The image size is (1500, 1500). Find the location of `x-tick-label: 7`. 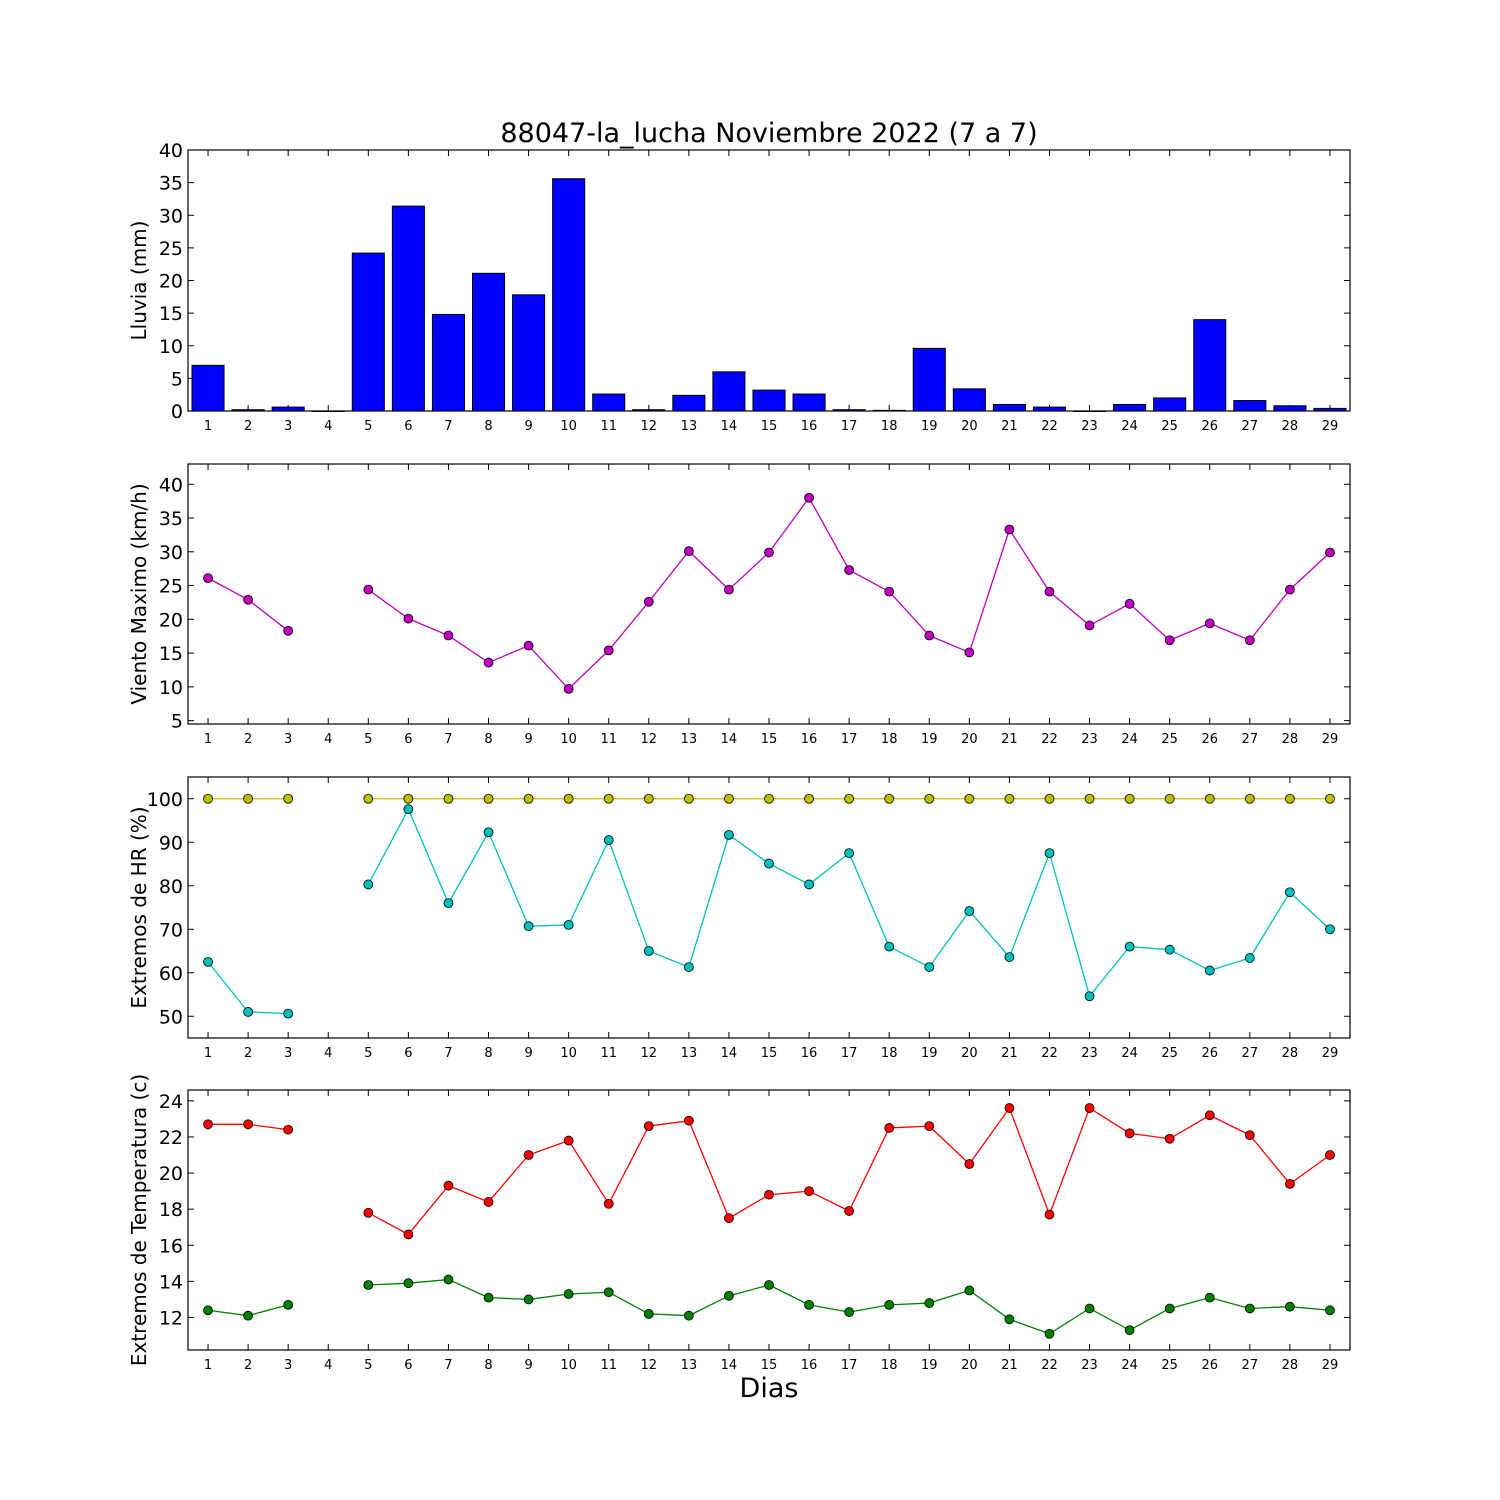

x-tick-label: 7 is located at coordinates (448, 1365).